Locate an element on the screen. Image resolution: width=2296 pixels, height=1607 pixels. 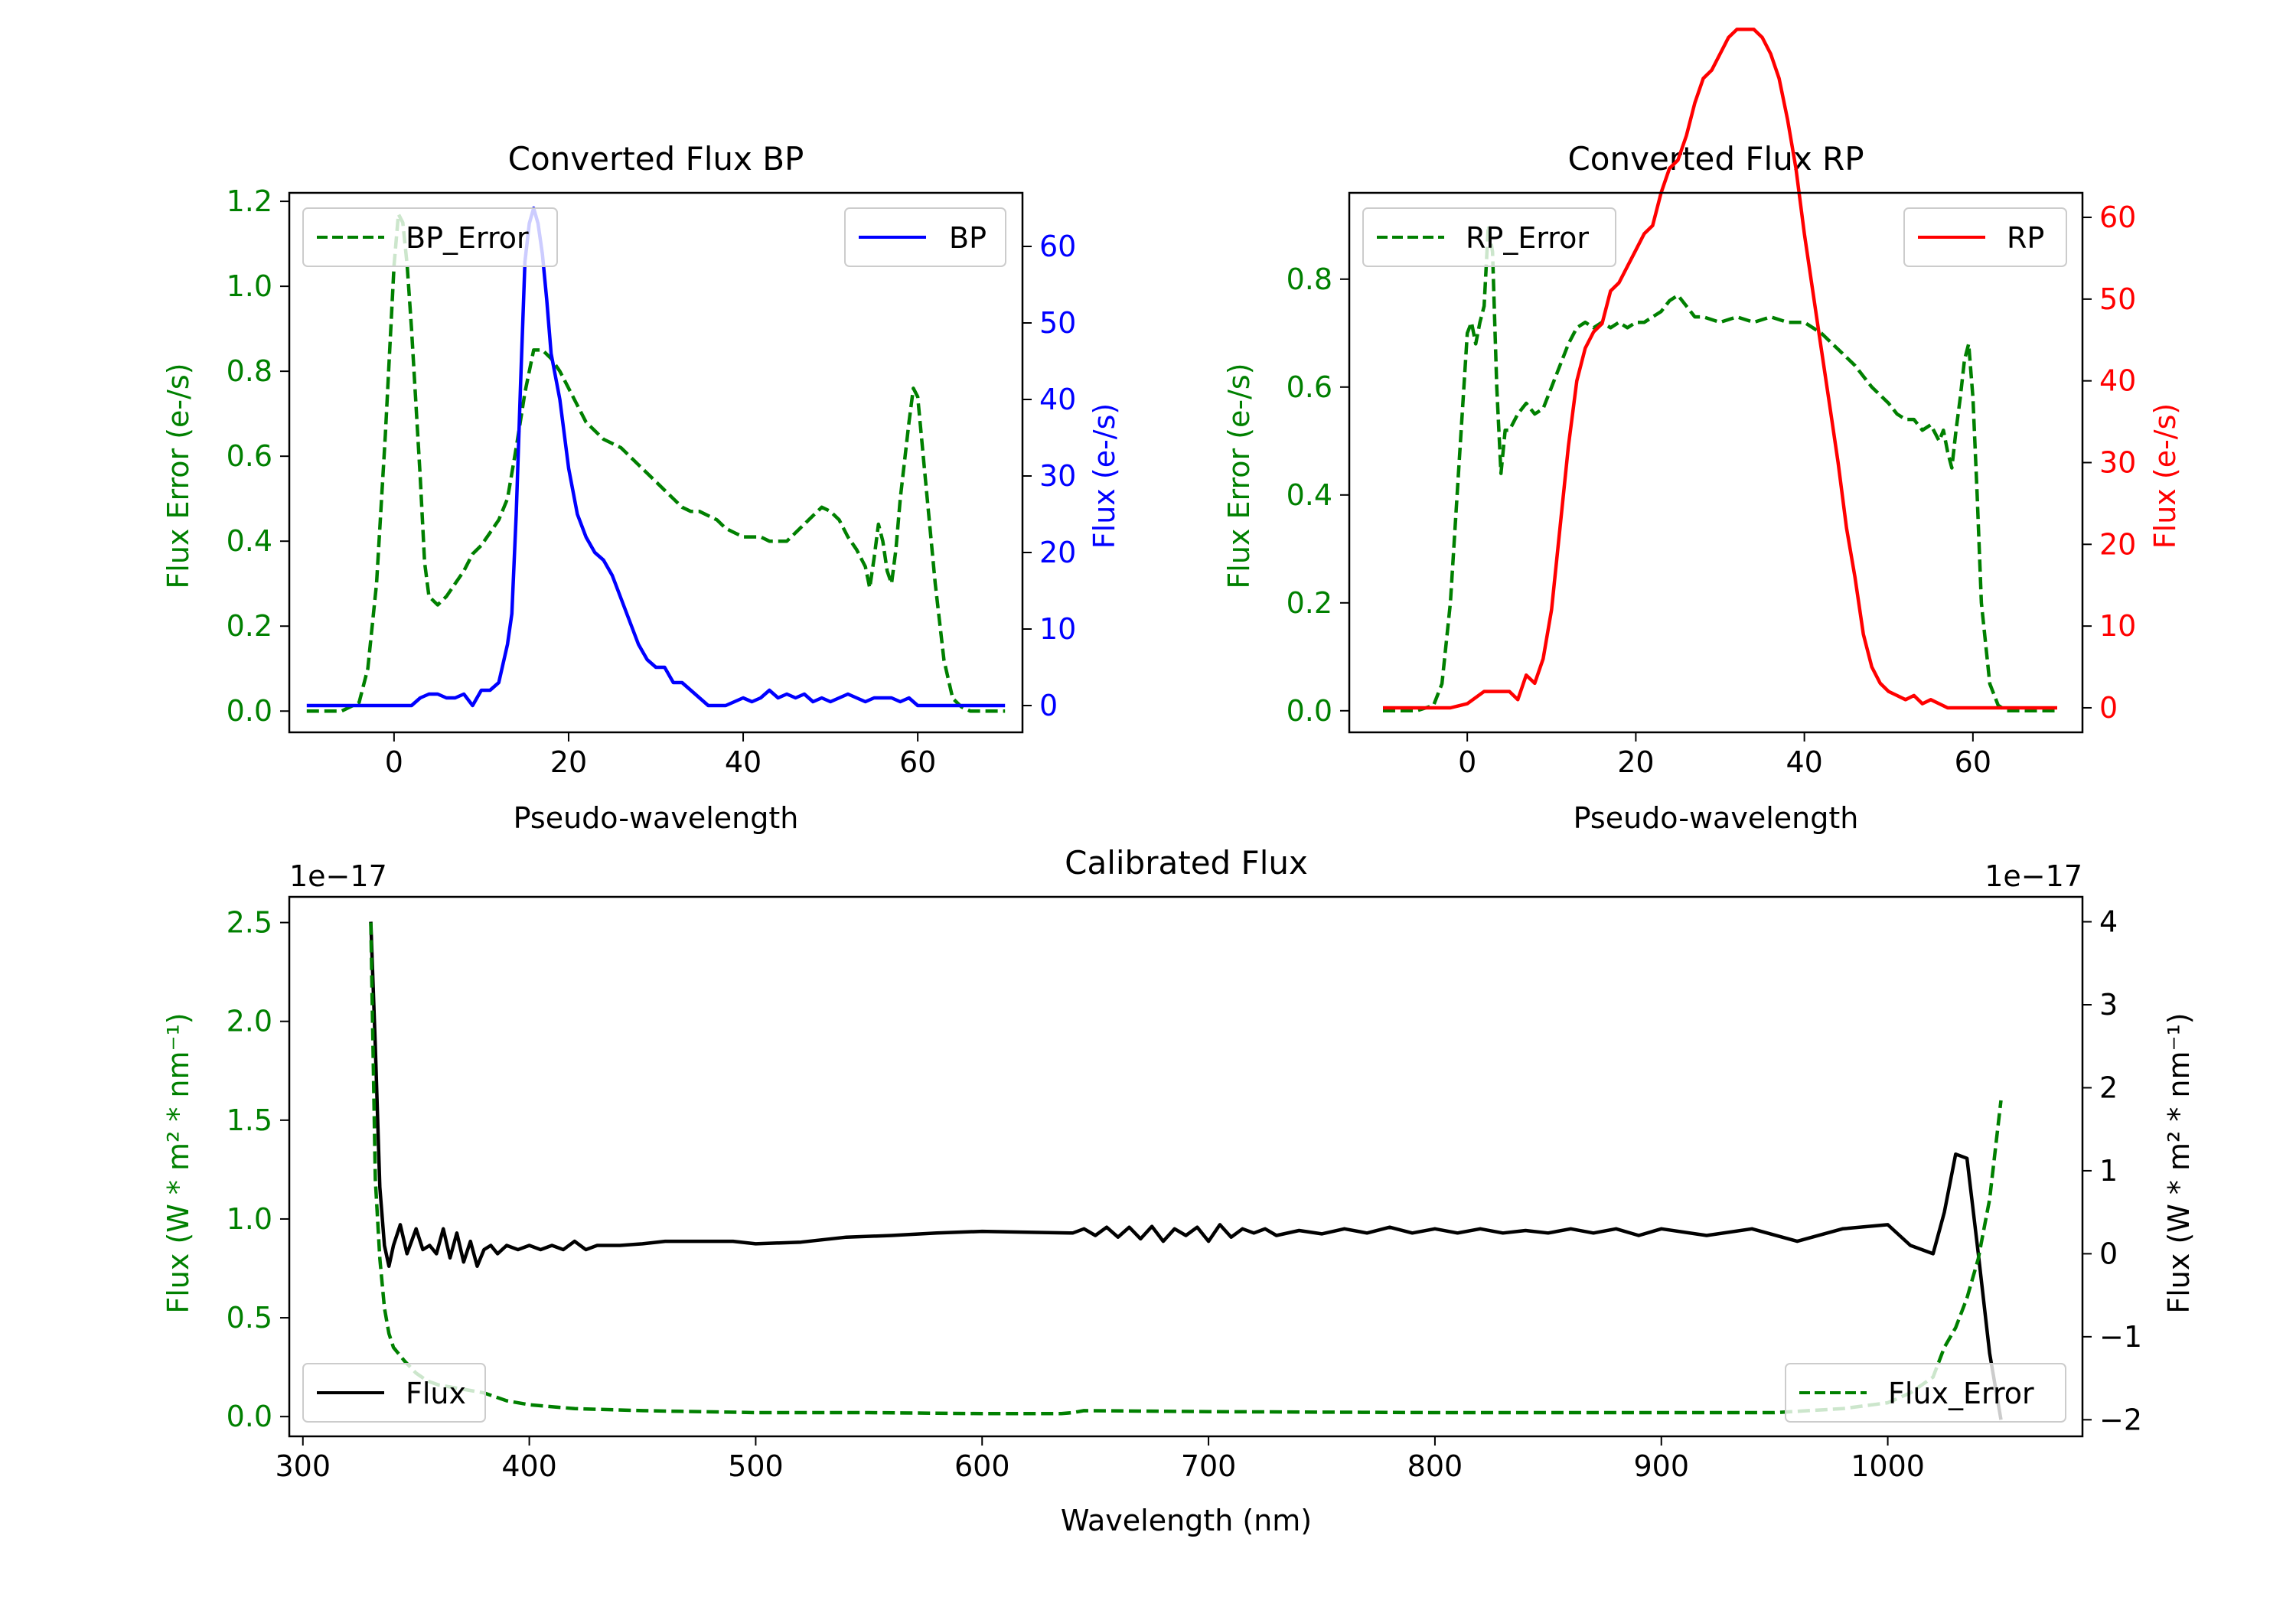
bp-series-bp is located at coordinates (656, 457).